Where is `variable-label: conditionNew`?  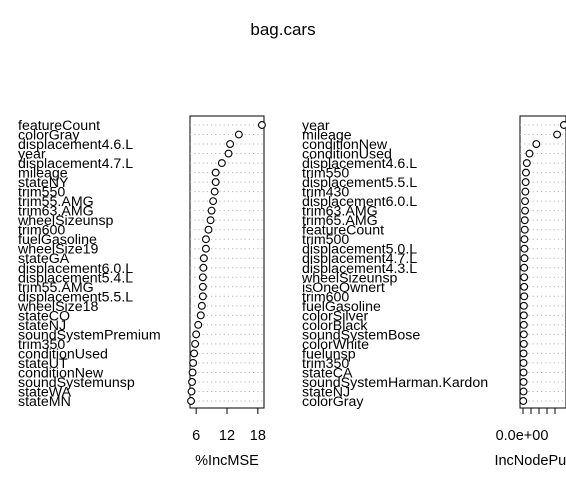
variable-label: conditionNew is located at coordinates (345, 145).